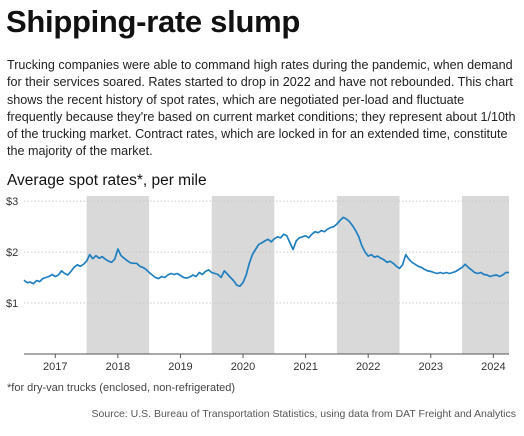 This screenshot has height=436, width=524. Describe the element at coordinates (107, 180) in the screenshot. I see `chart-subtitle: Average spot rates*, per mile` at that location.